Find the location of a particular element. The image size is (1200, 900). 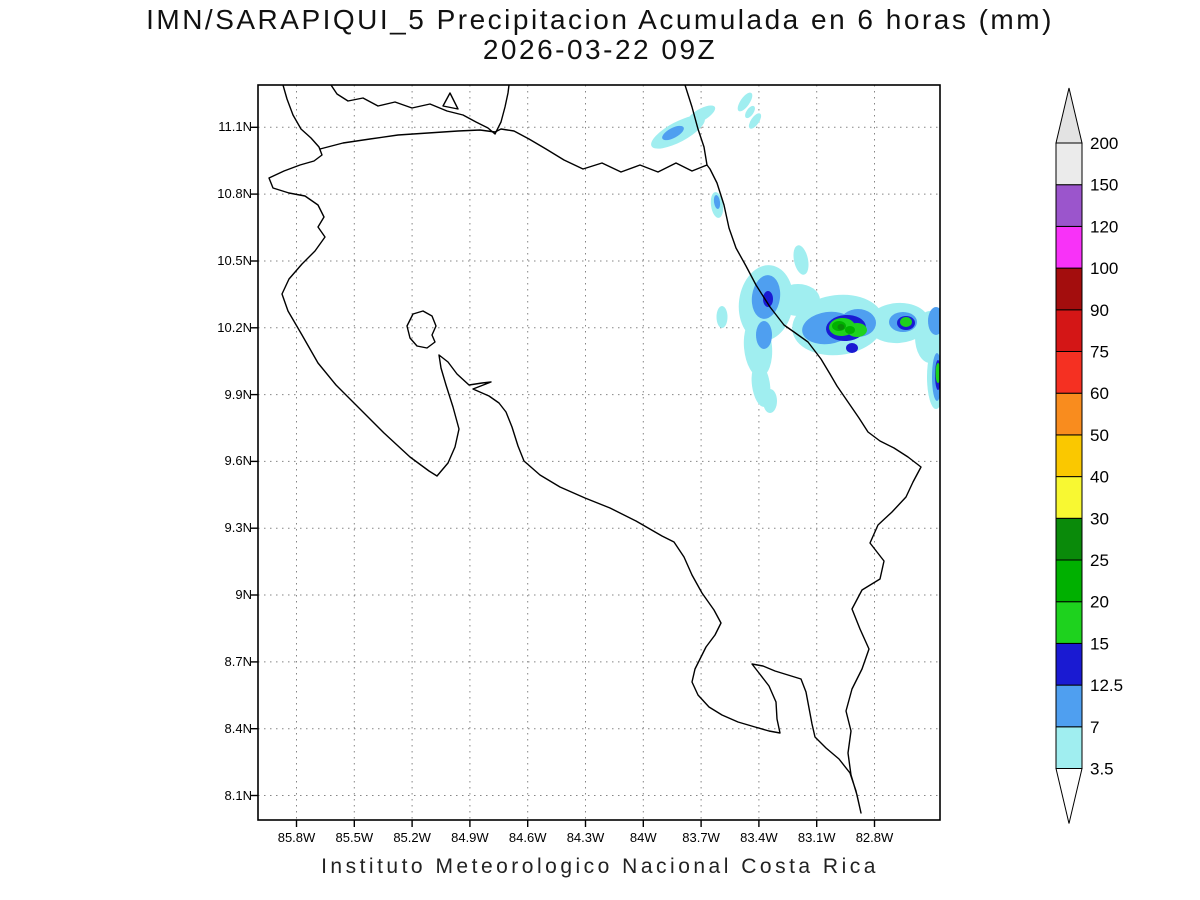

colorbar-label: 25 is located at coordinates (1099, 560).